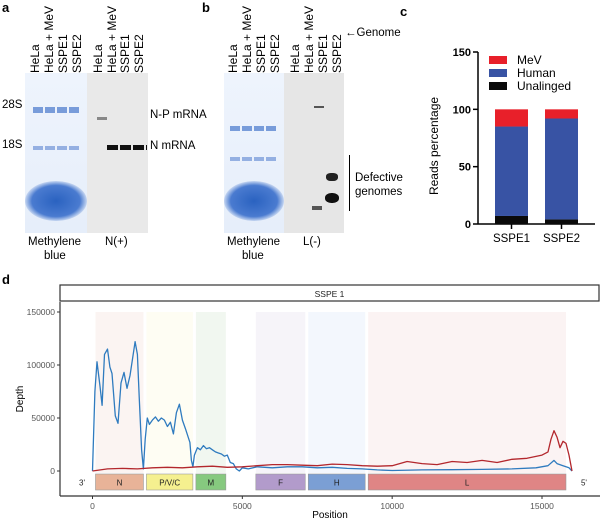  Describe the element at coordinates (82, 483) in the screenshot. I see `end-label-3prime: 3'` at that location.